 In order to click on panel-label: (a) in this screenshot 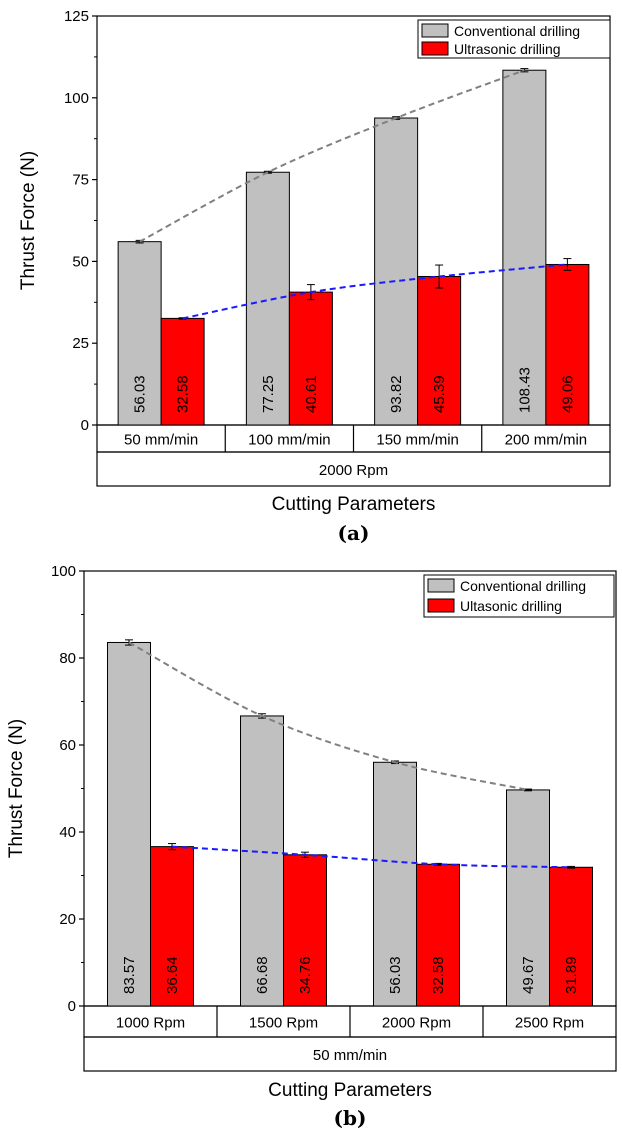, I will do `click(354, 533)`.